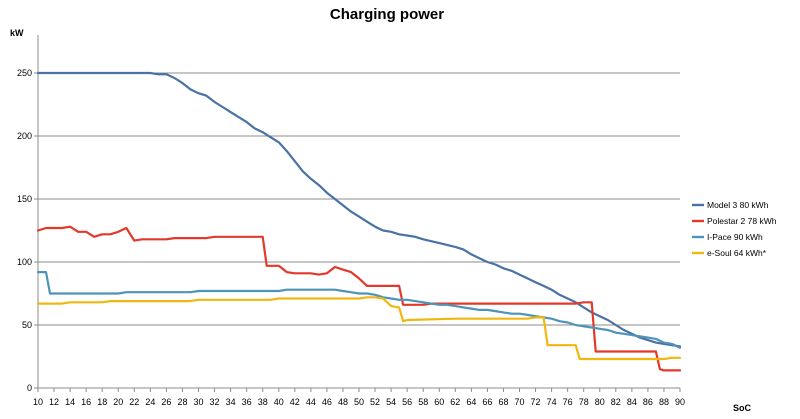 Image resolution: width=800 pixels, height=419 pixels. Describe the element at coordinates (387, 14) in the screenshot. I see `chart-title: Charging power` at that location.